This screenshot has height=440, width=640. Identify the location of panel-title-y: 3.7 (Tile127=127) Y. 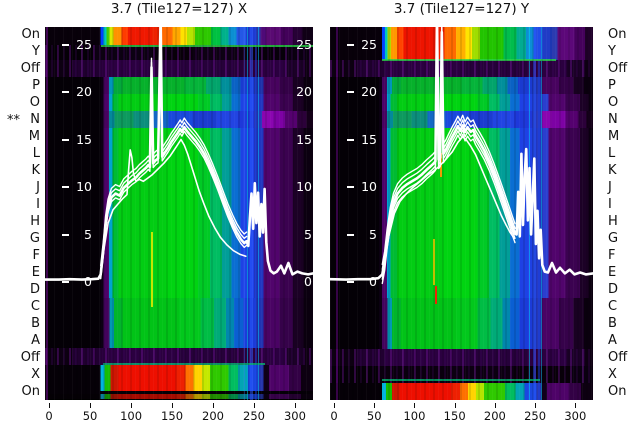
(461, 9).